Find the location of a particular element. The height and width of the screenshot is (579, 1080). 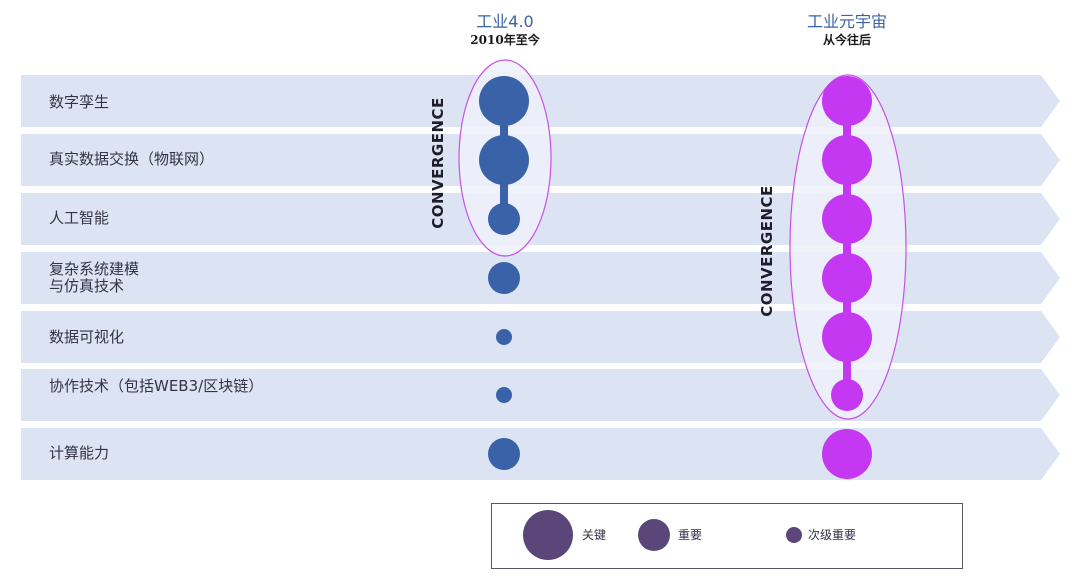

legend-box is located at coordinates (727, 536).